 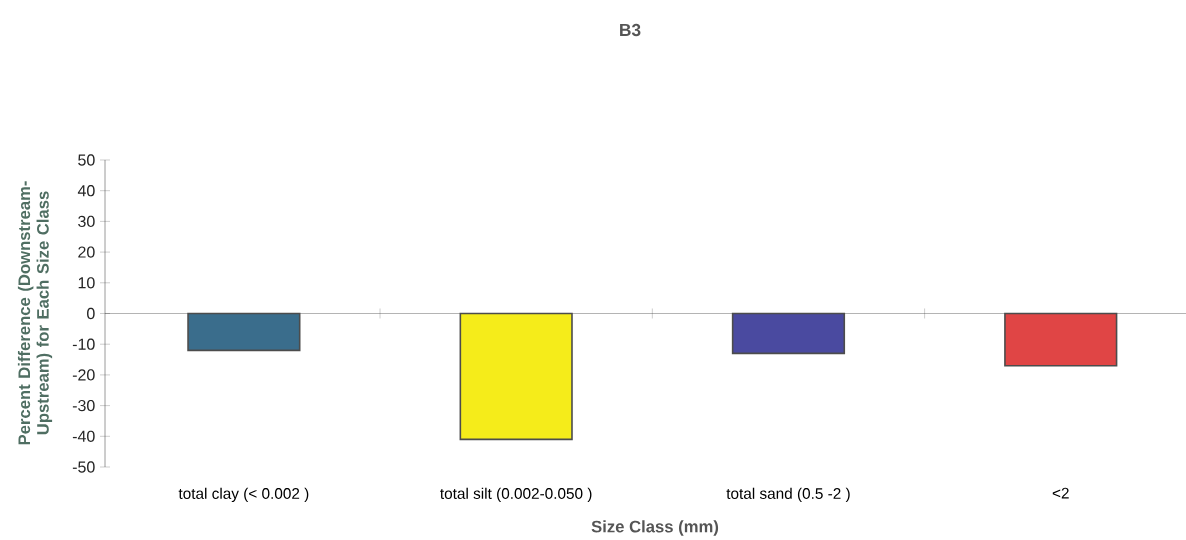 What do you see at coordinates (91, 313) in the screenshot?
I see `y-tick-label: 0` at bounding box center [91, 313].